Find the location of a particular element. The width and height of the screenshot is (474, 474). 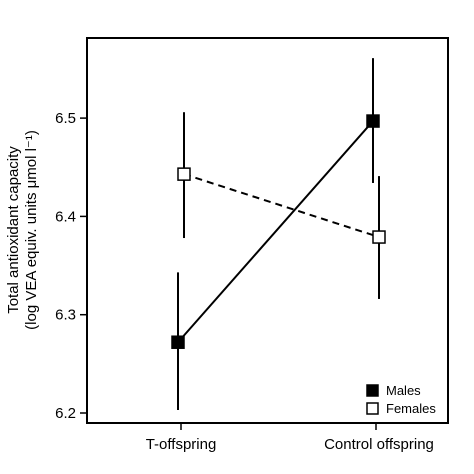

y-tick-label-1: 6.3 is located at coordinates (65, 315).